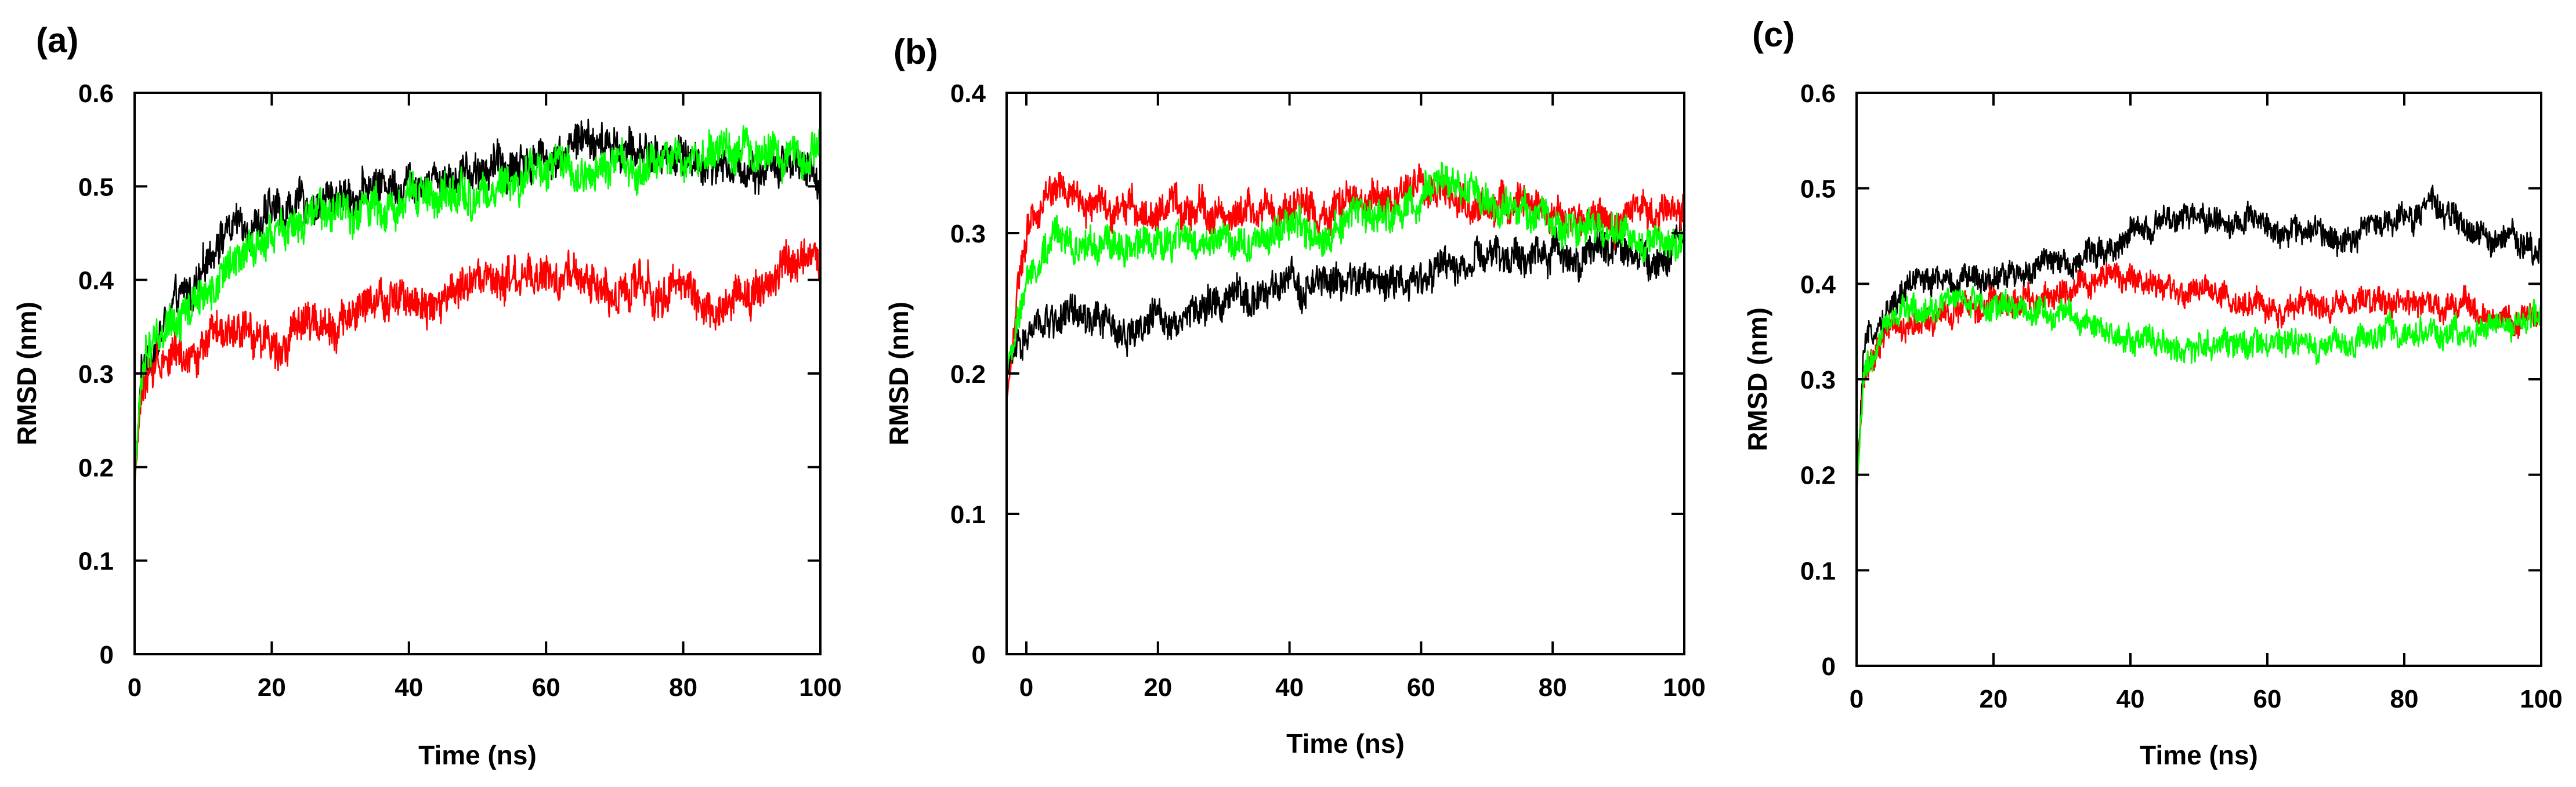 The height and width of the screenshot is (787, 2576). Describe the element at coordinates (1773, 34) in the screenshot. I see `panel-label: (c)` at that location.